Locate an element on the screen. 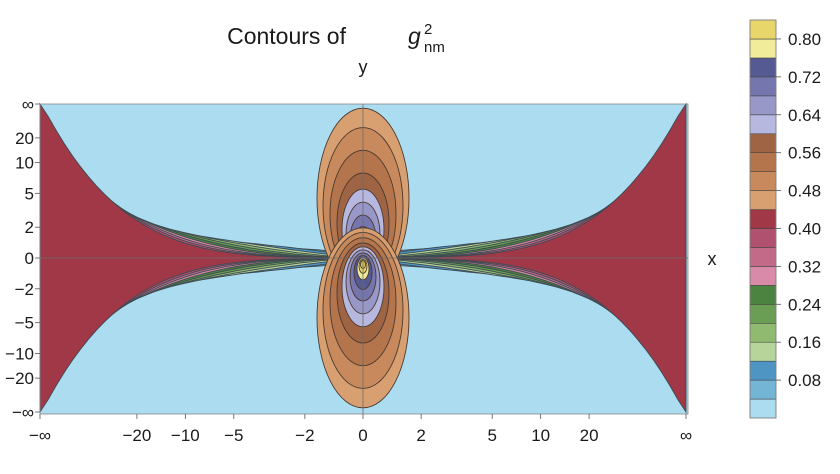 The image size is (840, 474). color-legend: 0.80 0.72 0.64 0.56 0.48 0.40 0.32 0.24 0.16 0.08 is located at coordinates (785, 219).